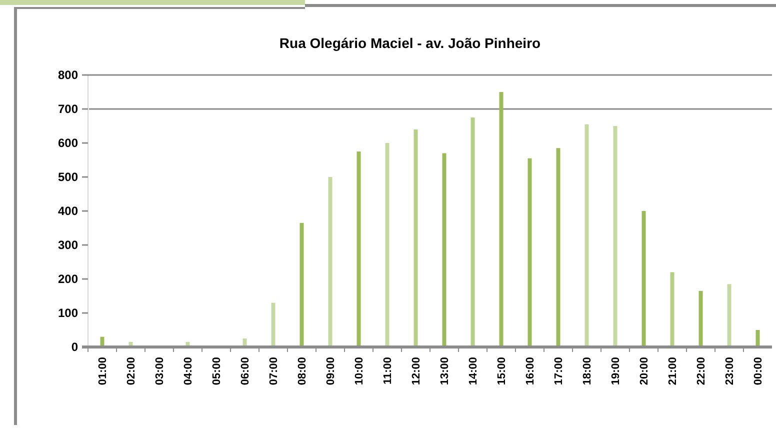 The image size is (776, 428). Describe the element at coordinates (758, 371) in the screenshot. I see `x-tick-label: 00:00` at that location.